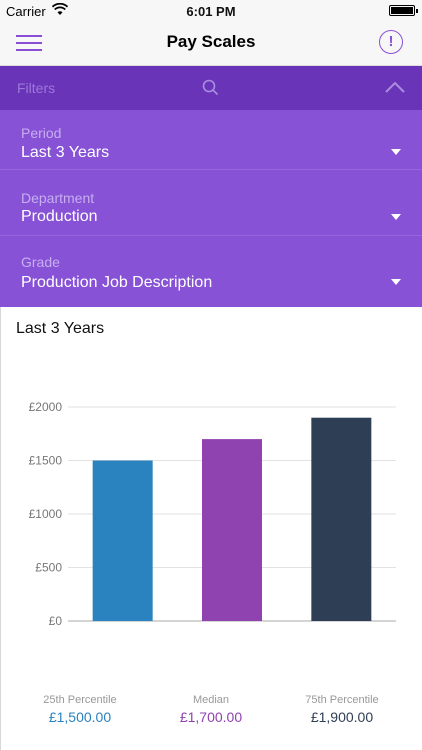 Image resolution: width=422 pixels, height=750 pixels. I want to click on nav-bar: Pay Scales !, so click(211, 44).